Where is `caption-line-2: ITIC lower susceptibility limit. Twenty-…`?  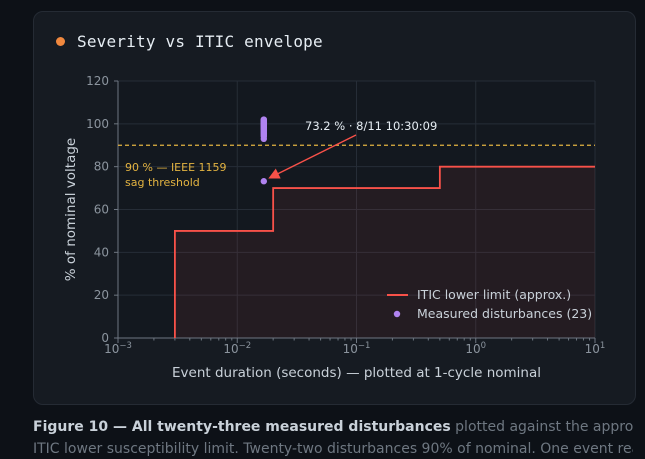
caption-line-2: ITIC lower susceptibility limit. Twenty-… is located at coordinates (333, 449).